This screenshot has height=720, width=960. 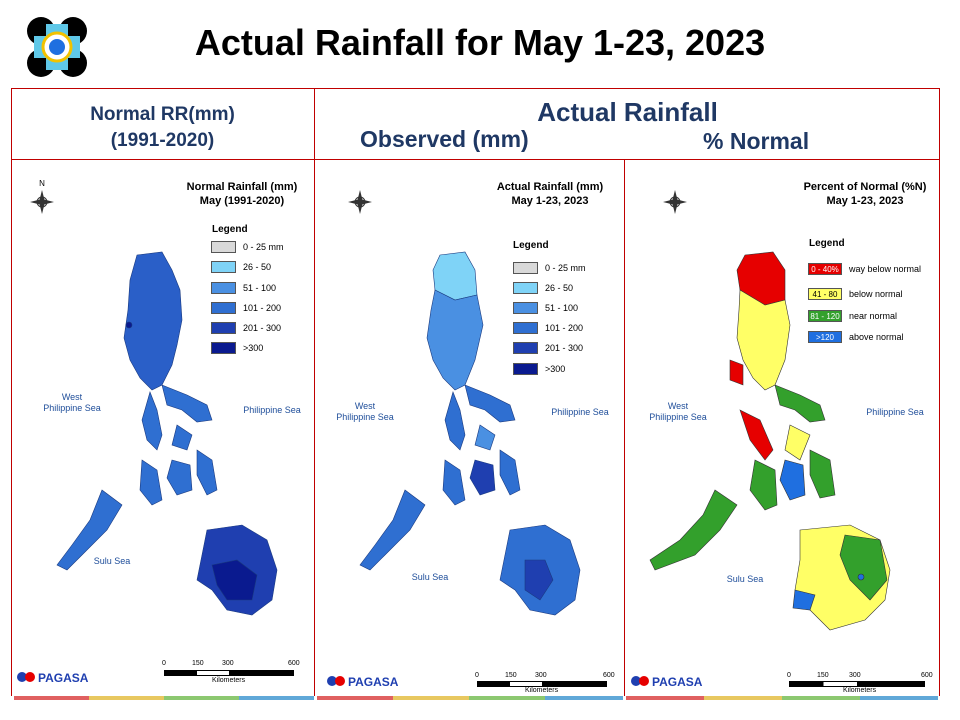 I want to click on compass-n: N, so click(x=42, y=183).